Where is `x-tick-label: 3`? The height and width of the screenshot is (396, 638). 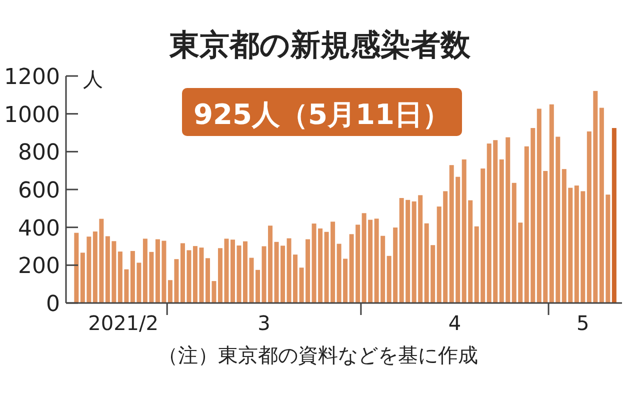
x-tick-label: 3 is located at coordinates (264, 323).